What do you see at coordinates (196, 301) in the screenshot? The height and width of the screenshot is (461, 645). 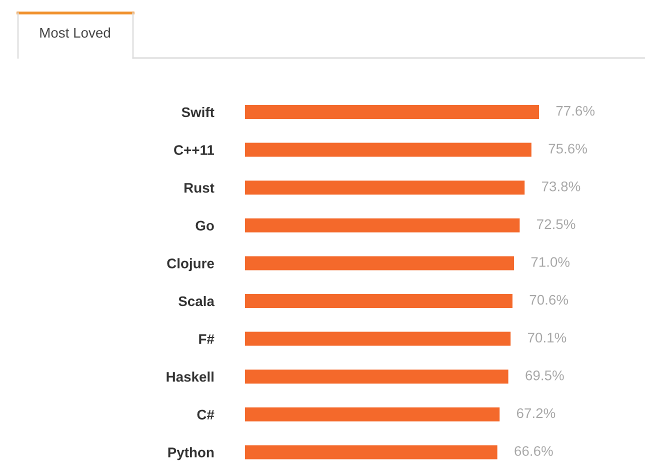 I see `y-tick-label: Scala` at bounding box center [196, 301].